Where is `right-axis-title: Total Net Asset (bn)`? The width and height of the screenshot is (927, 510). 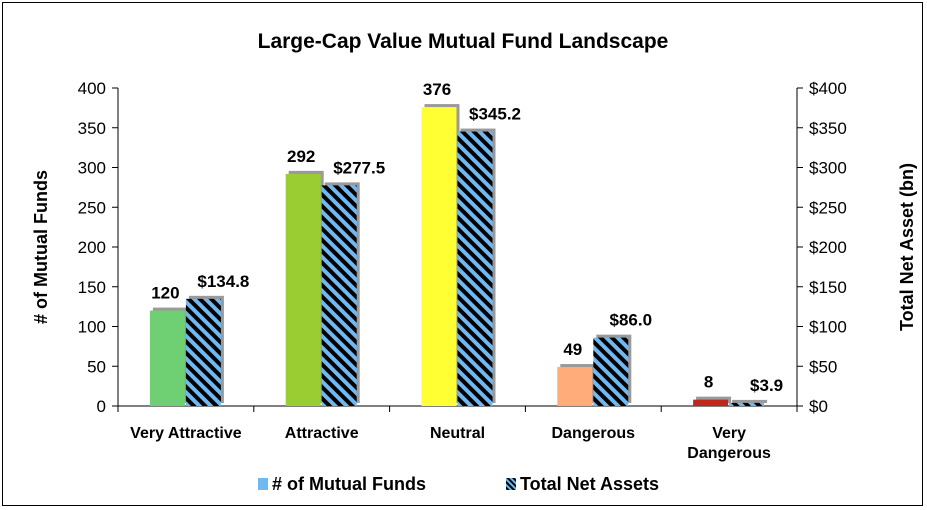
right-axis-title: Total Net Asset (bn) is located at coordinates (907, 247).